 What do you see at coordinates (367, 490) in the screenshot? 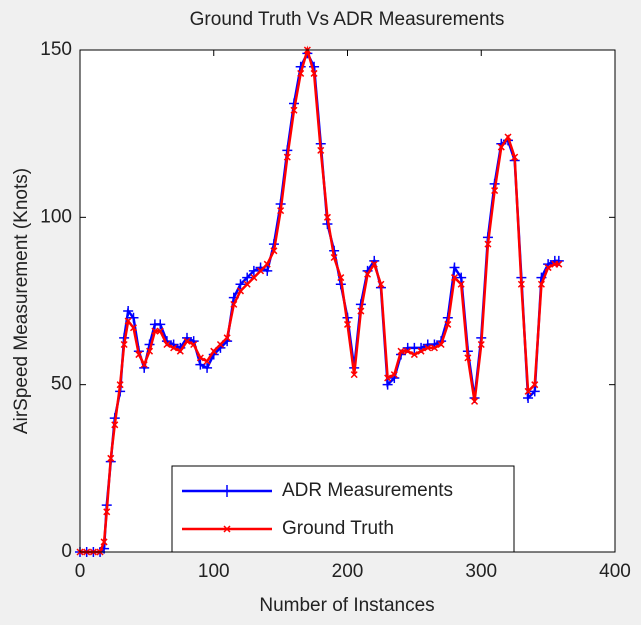
I see `legend-label: ADR Measurements` at bounding box center [367, 490].